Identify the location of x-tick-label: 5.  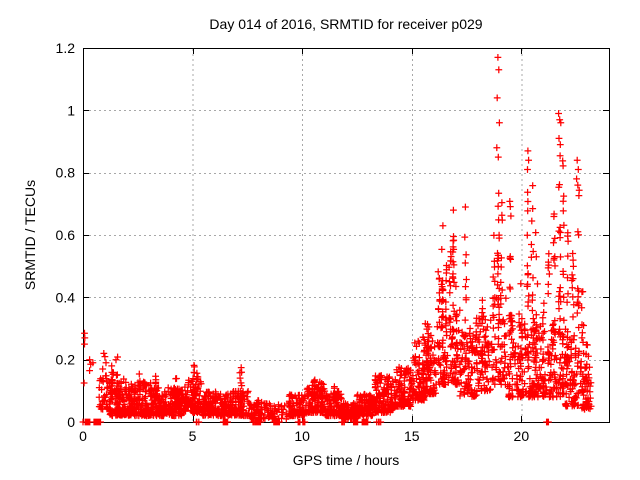
(193, 436).